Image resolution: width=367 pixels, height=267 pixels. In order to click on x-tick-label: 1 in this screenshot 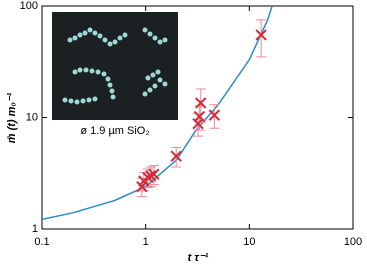, I will do `click(146, 242)`.